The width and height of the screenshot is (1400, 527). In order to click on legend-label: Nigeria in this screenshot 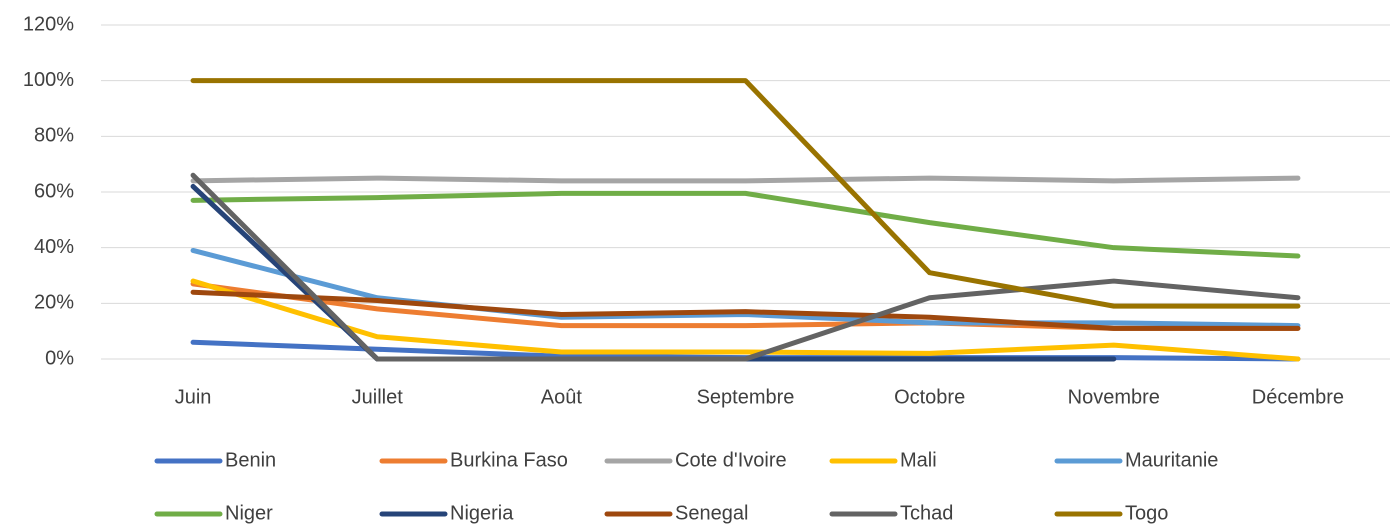, I will do `click(482, 513)`.